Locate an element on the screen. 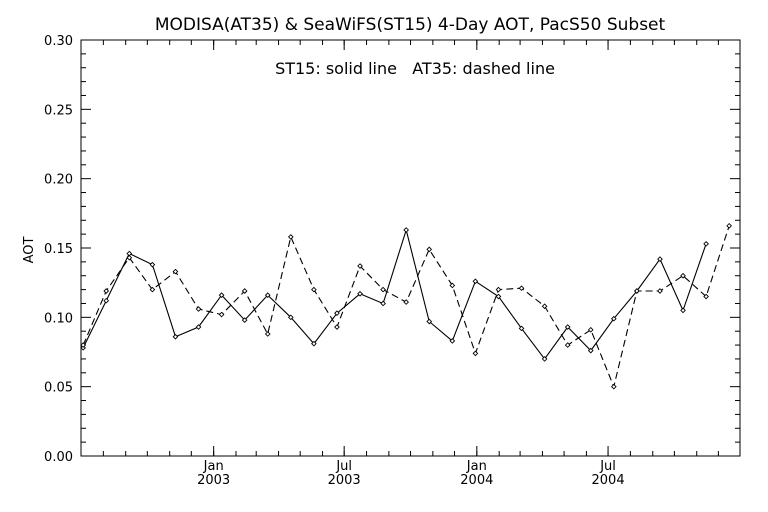 This screenshot has height=512, width=768. y-tick-label: 0.20 is located at coordinates (58, 180).